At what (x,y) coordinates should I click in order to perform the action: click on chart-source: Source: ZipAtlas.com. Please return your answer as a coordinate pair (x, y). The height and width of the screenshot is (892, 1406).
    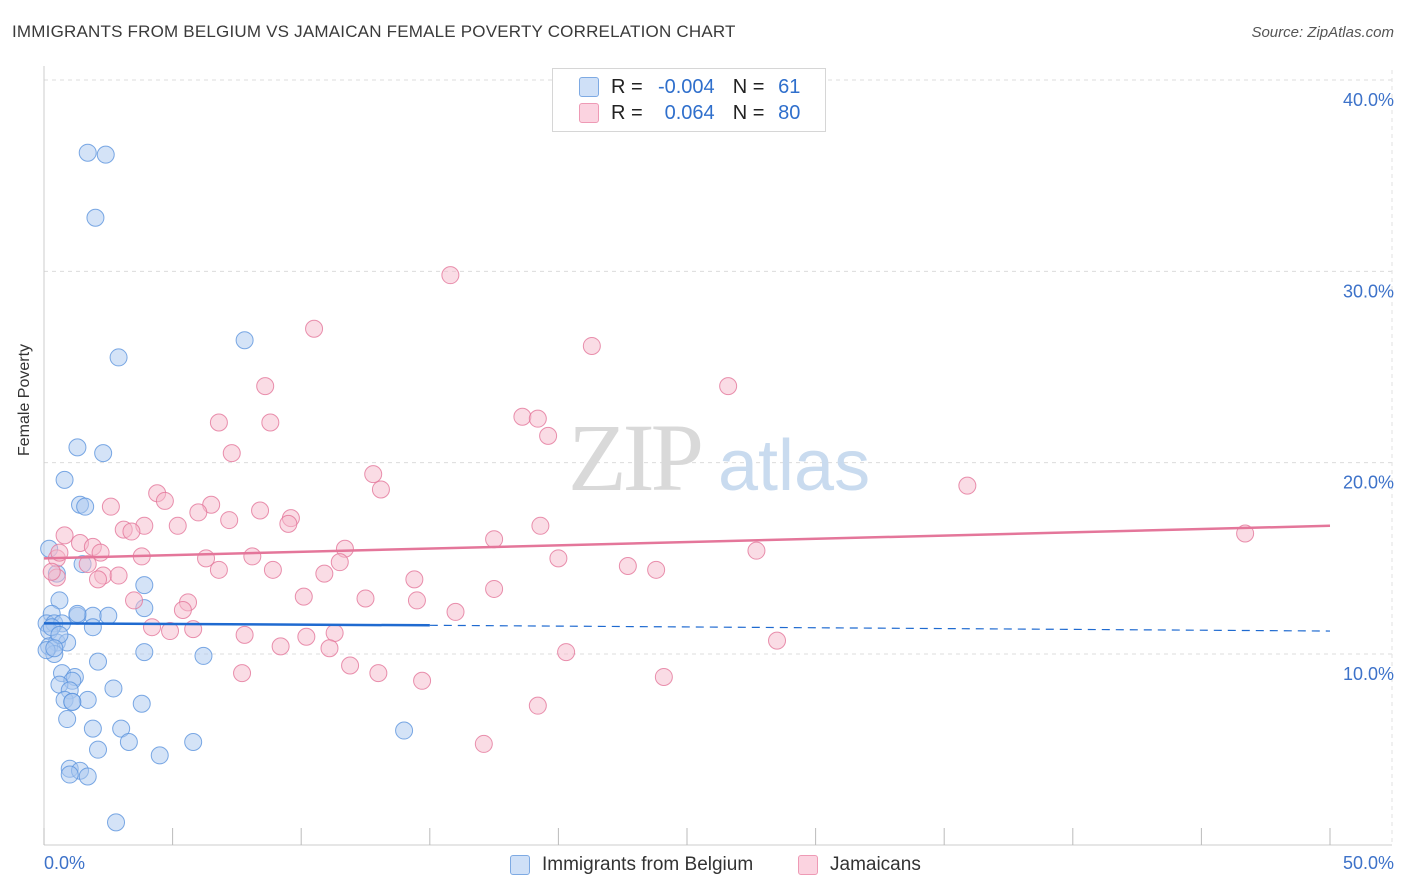
    Looking at the image, I should click on (1322, 32).